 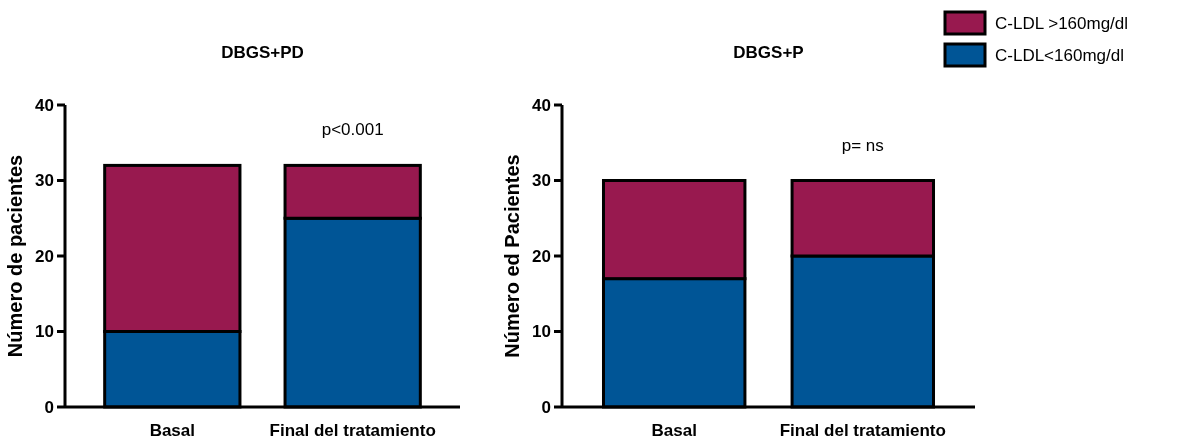 I want to click on annotation: p= ns, so click(x=862, y=145).